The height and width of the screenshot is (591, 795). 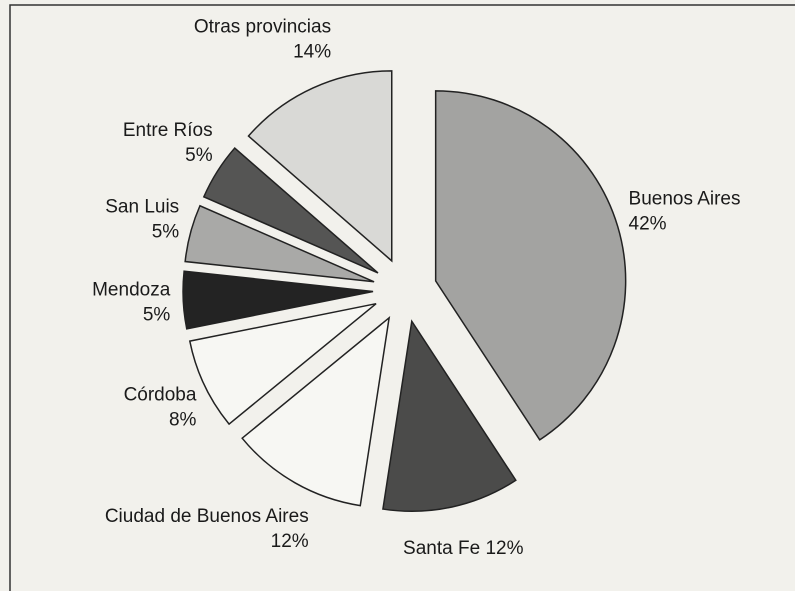 What do you see at coordinates (685, 198) in the screenshot?
I see `category-label: Buenos Aires` at bounding box center [685, 198].